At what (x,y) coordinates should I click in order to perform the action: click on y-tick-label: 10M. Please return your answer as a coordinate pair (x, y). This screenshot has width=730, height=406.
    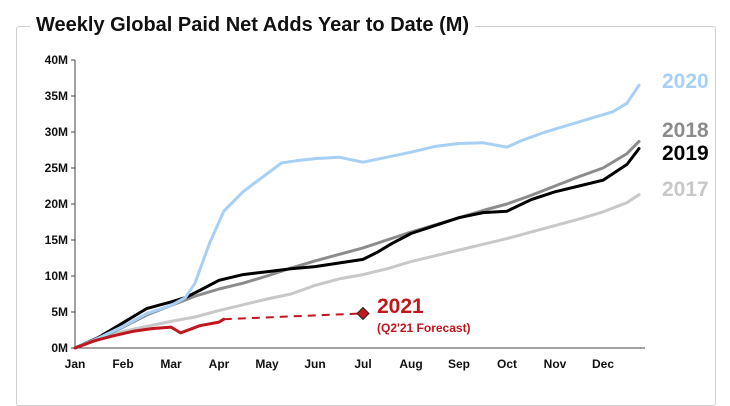
    Looking at the image, I should click on (56, 276).